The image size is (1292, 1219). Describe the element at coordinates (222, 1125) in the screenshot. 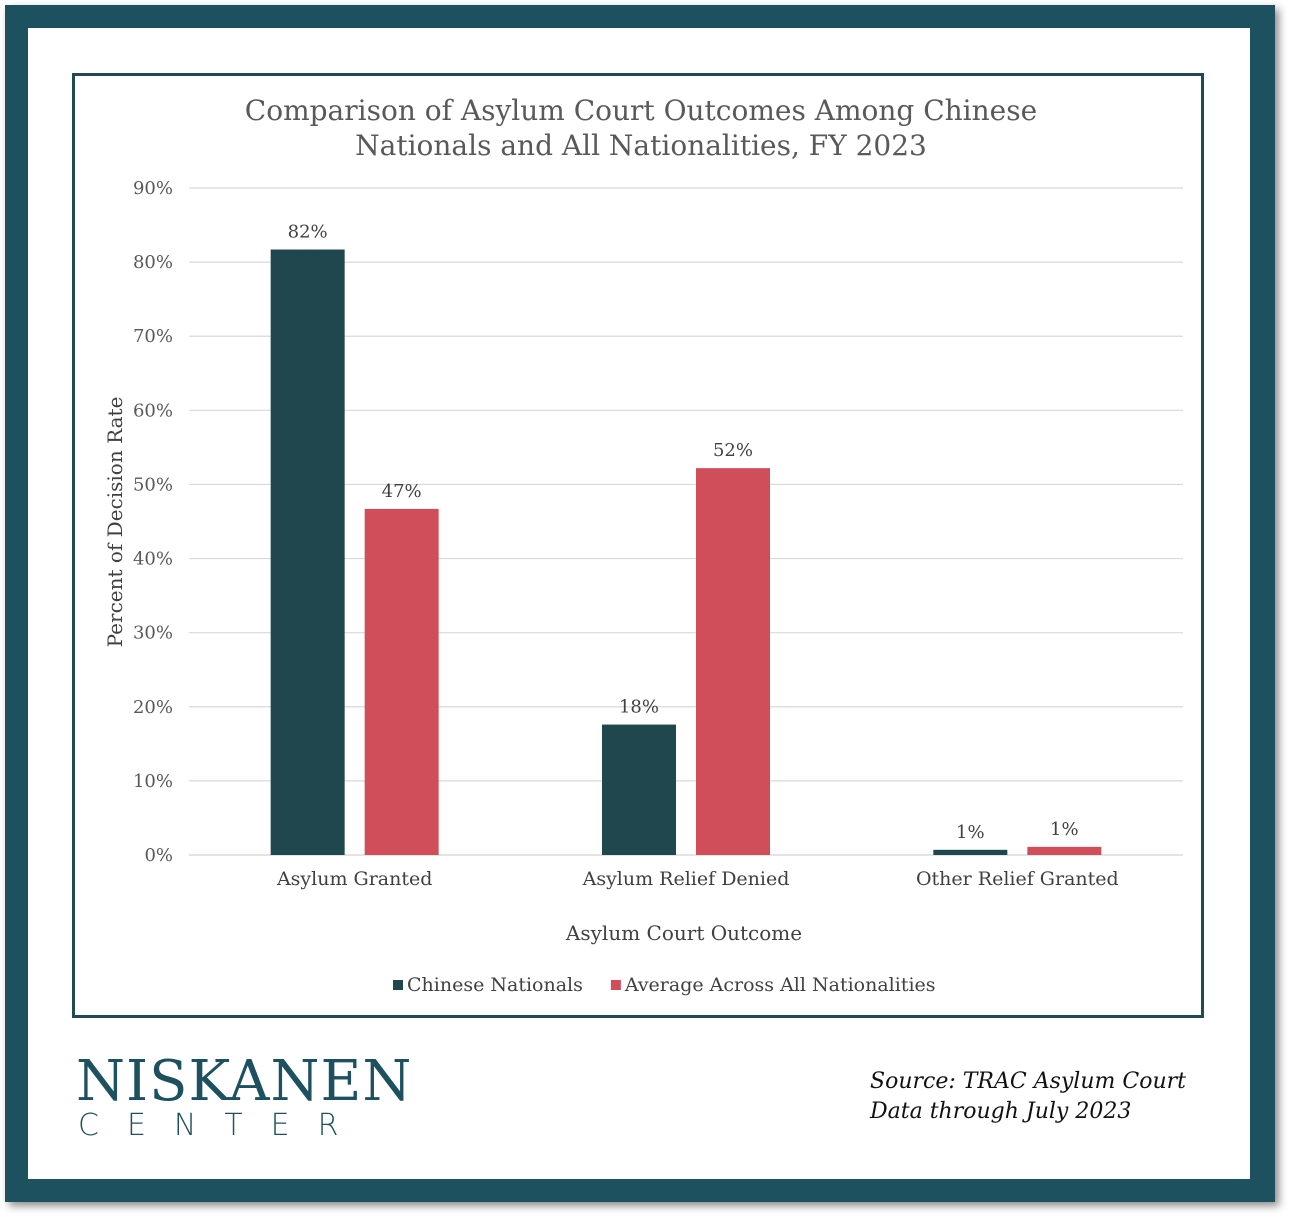

I see `logo-wordmark-bottom: CENTER` at that location.